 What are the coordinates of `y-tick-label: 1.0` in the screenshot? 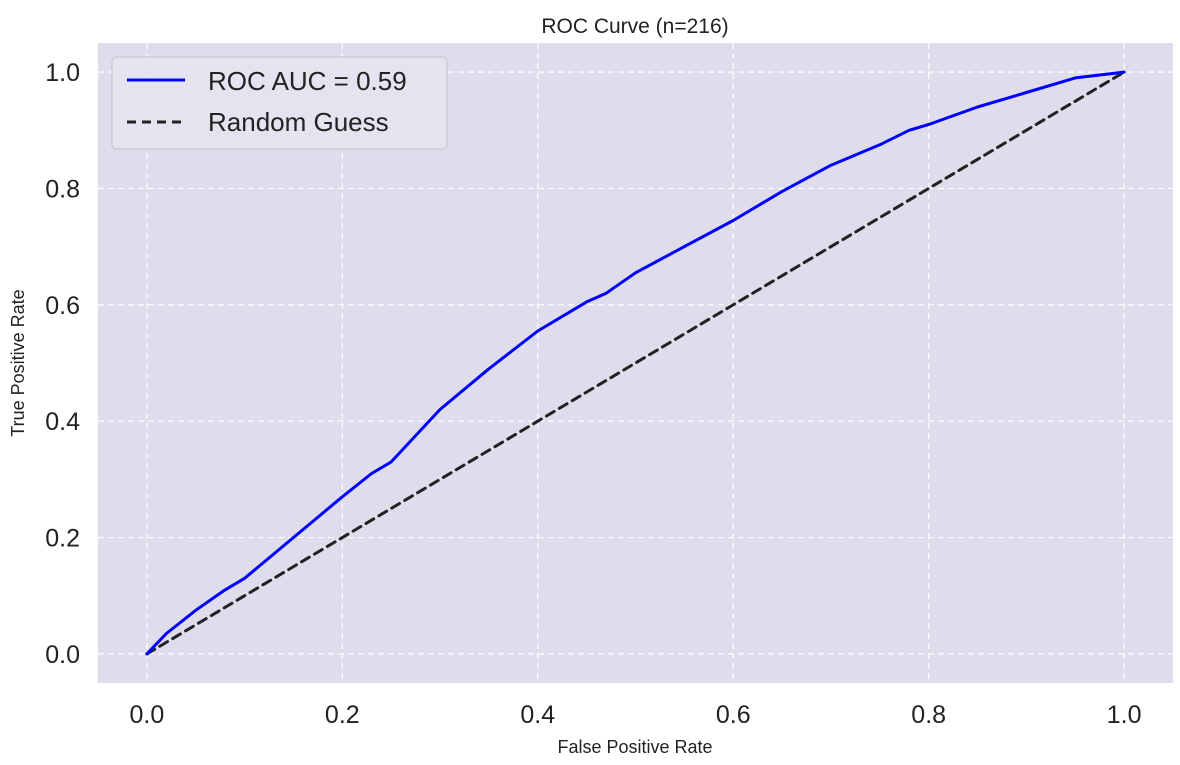 It's located at (62, 73).